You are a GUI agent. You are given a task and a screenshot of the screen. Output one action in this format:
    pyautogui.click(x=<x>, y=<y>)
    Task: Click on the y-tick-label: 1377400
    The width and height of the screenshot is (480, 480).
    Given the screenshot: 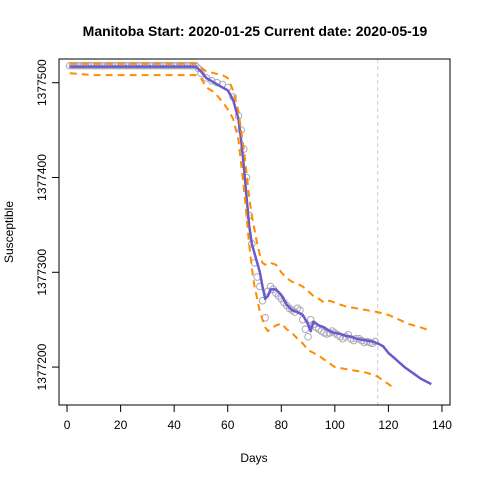 What is the action you would take?
    pyautogui.click(x=42, y=177)
    